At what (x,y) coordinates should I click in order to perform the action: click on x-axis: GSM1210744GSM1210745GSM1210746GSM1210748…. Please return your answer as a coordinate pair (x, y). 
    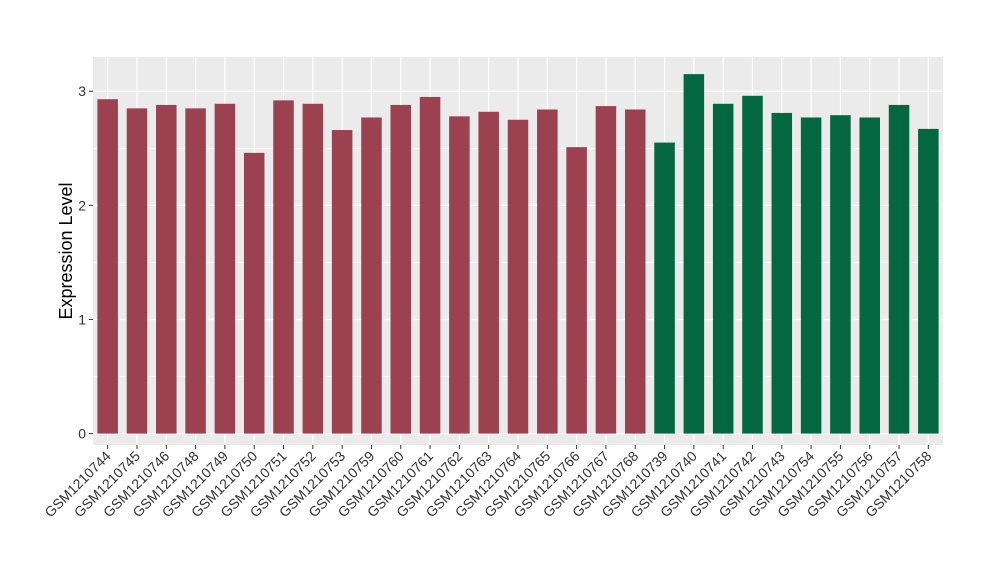
    Looking at the image, I should click on (488, 482).